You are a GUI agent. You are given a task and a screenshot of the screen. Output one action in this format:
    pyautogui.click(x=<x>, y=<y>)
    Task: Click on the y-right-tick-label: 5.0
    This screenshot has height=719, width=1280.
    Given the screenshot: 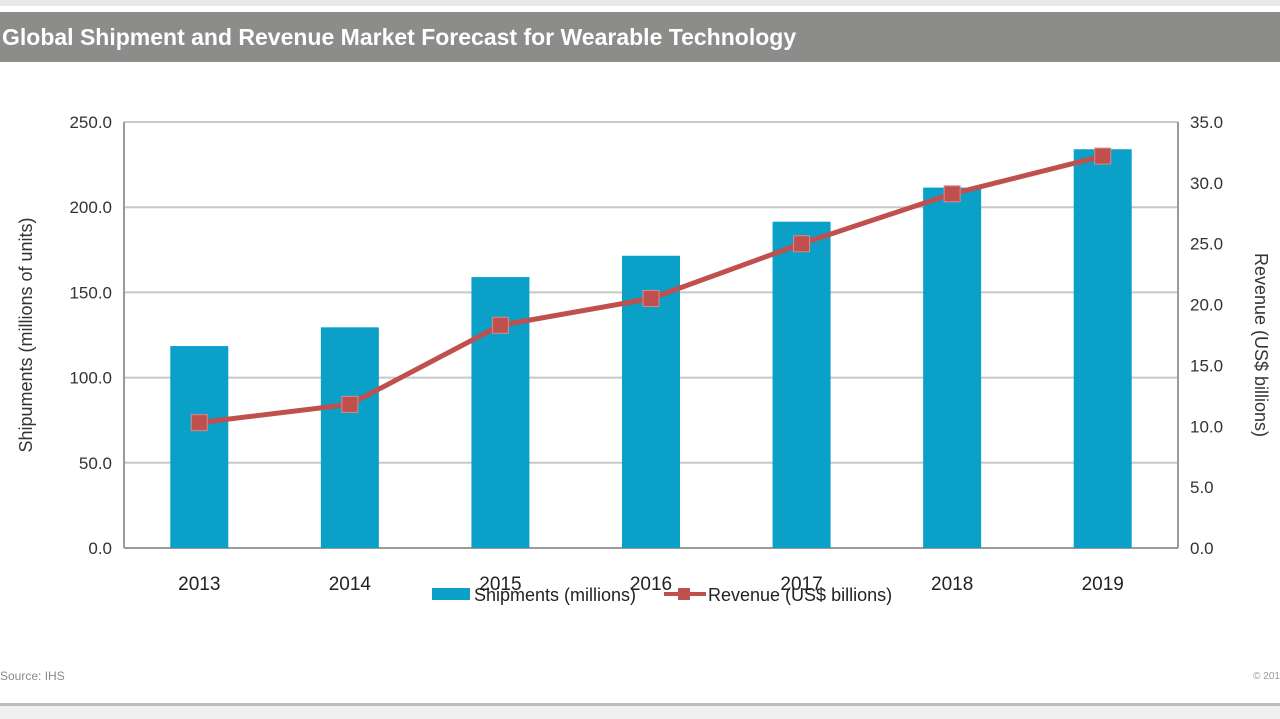 What is the action you would take?
    pyautogui.click(x=1202, y=487)
    